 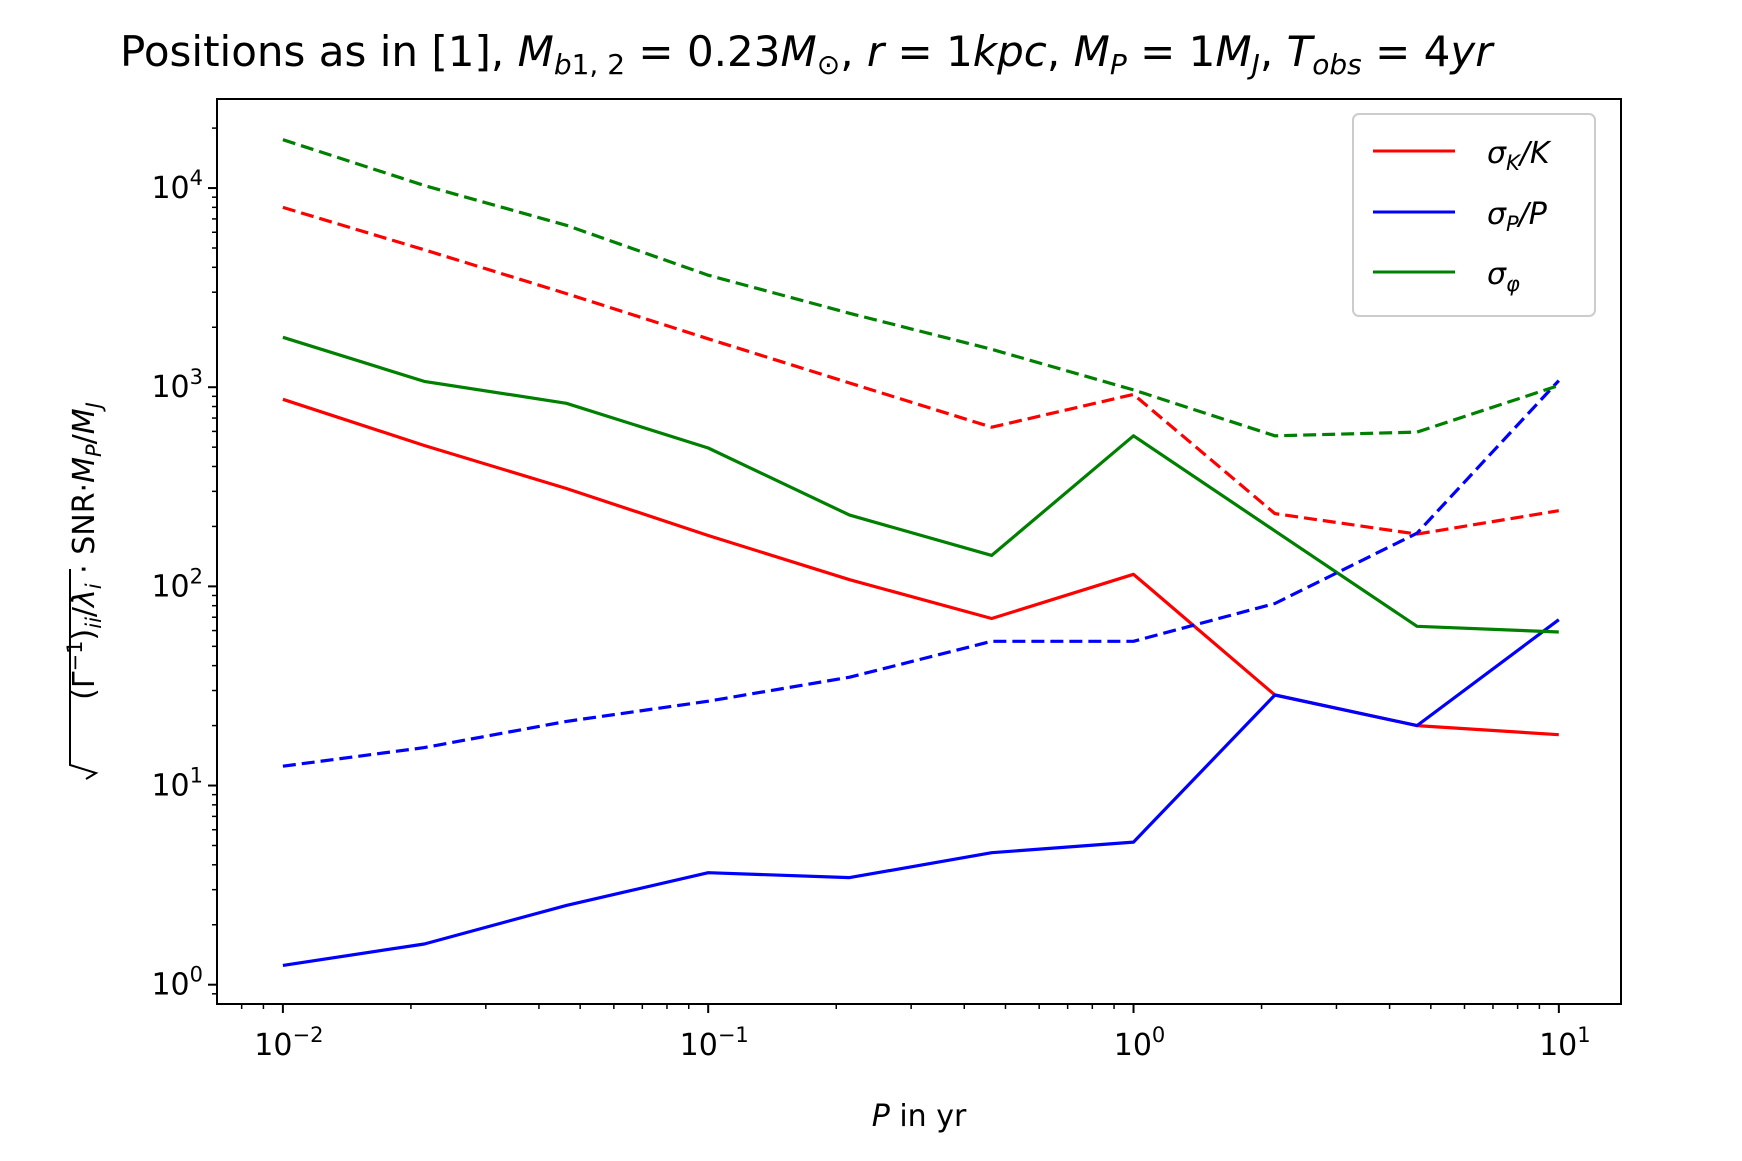 I want to click on x-tick-label: 10⁰, so click(x=1140, y=1043).